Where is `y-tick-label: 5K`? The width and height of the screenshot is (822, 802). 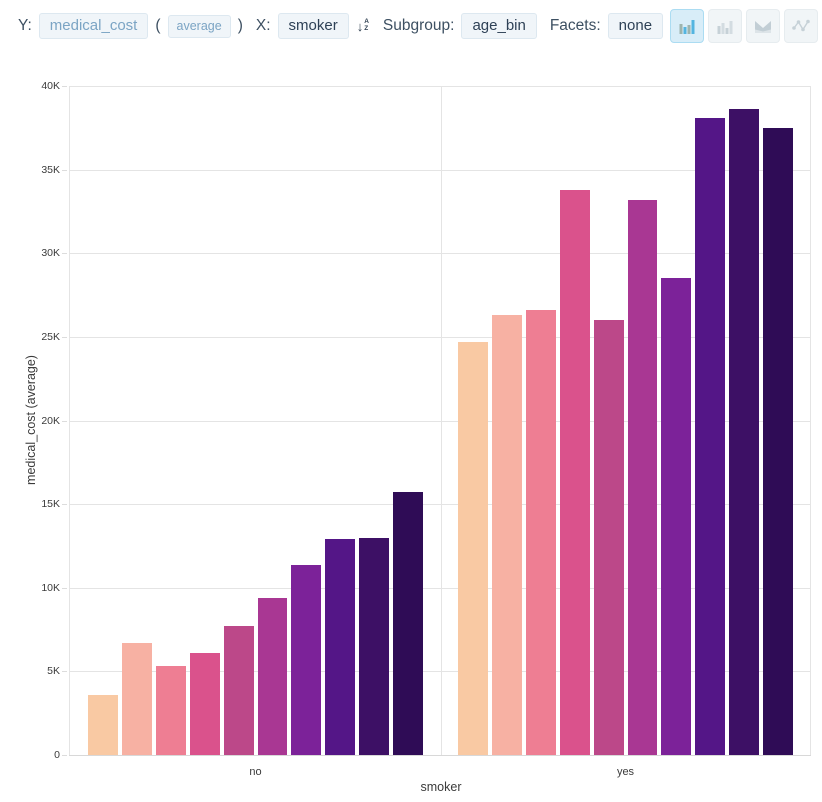
y-tick-label: 5K is located at coordinates (53, 671).